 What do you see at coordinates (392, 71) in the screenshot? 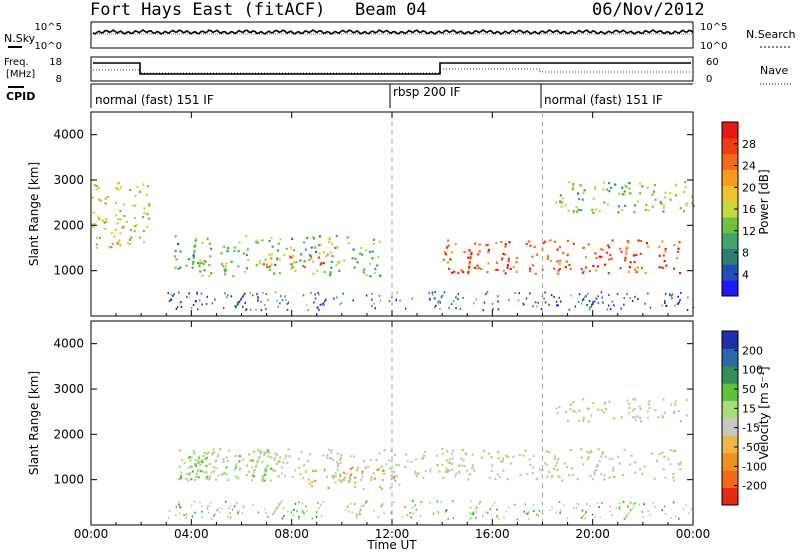
I see `nave-line` at bounding box center [392, 71].